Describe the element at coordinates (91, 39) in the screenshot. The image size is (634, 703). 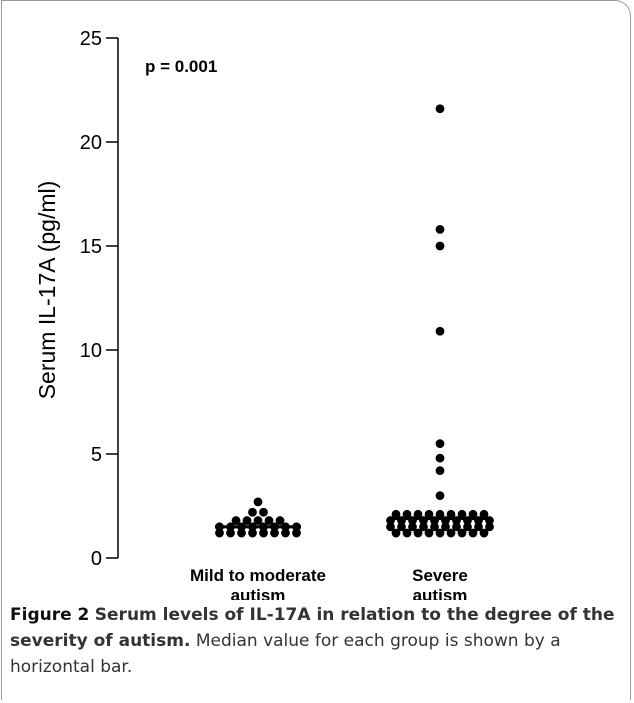
I see `y-tick-label: 25` at that location.